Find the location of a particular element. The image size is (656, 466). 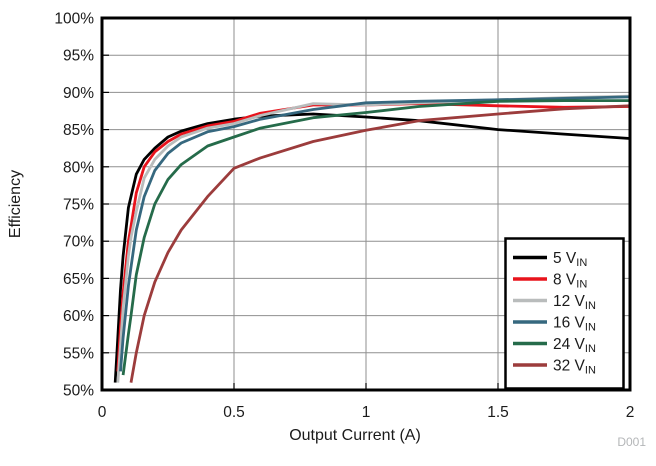

y-tick-label: 70% is located at coordinates (78, 242).